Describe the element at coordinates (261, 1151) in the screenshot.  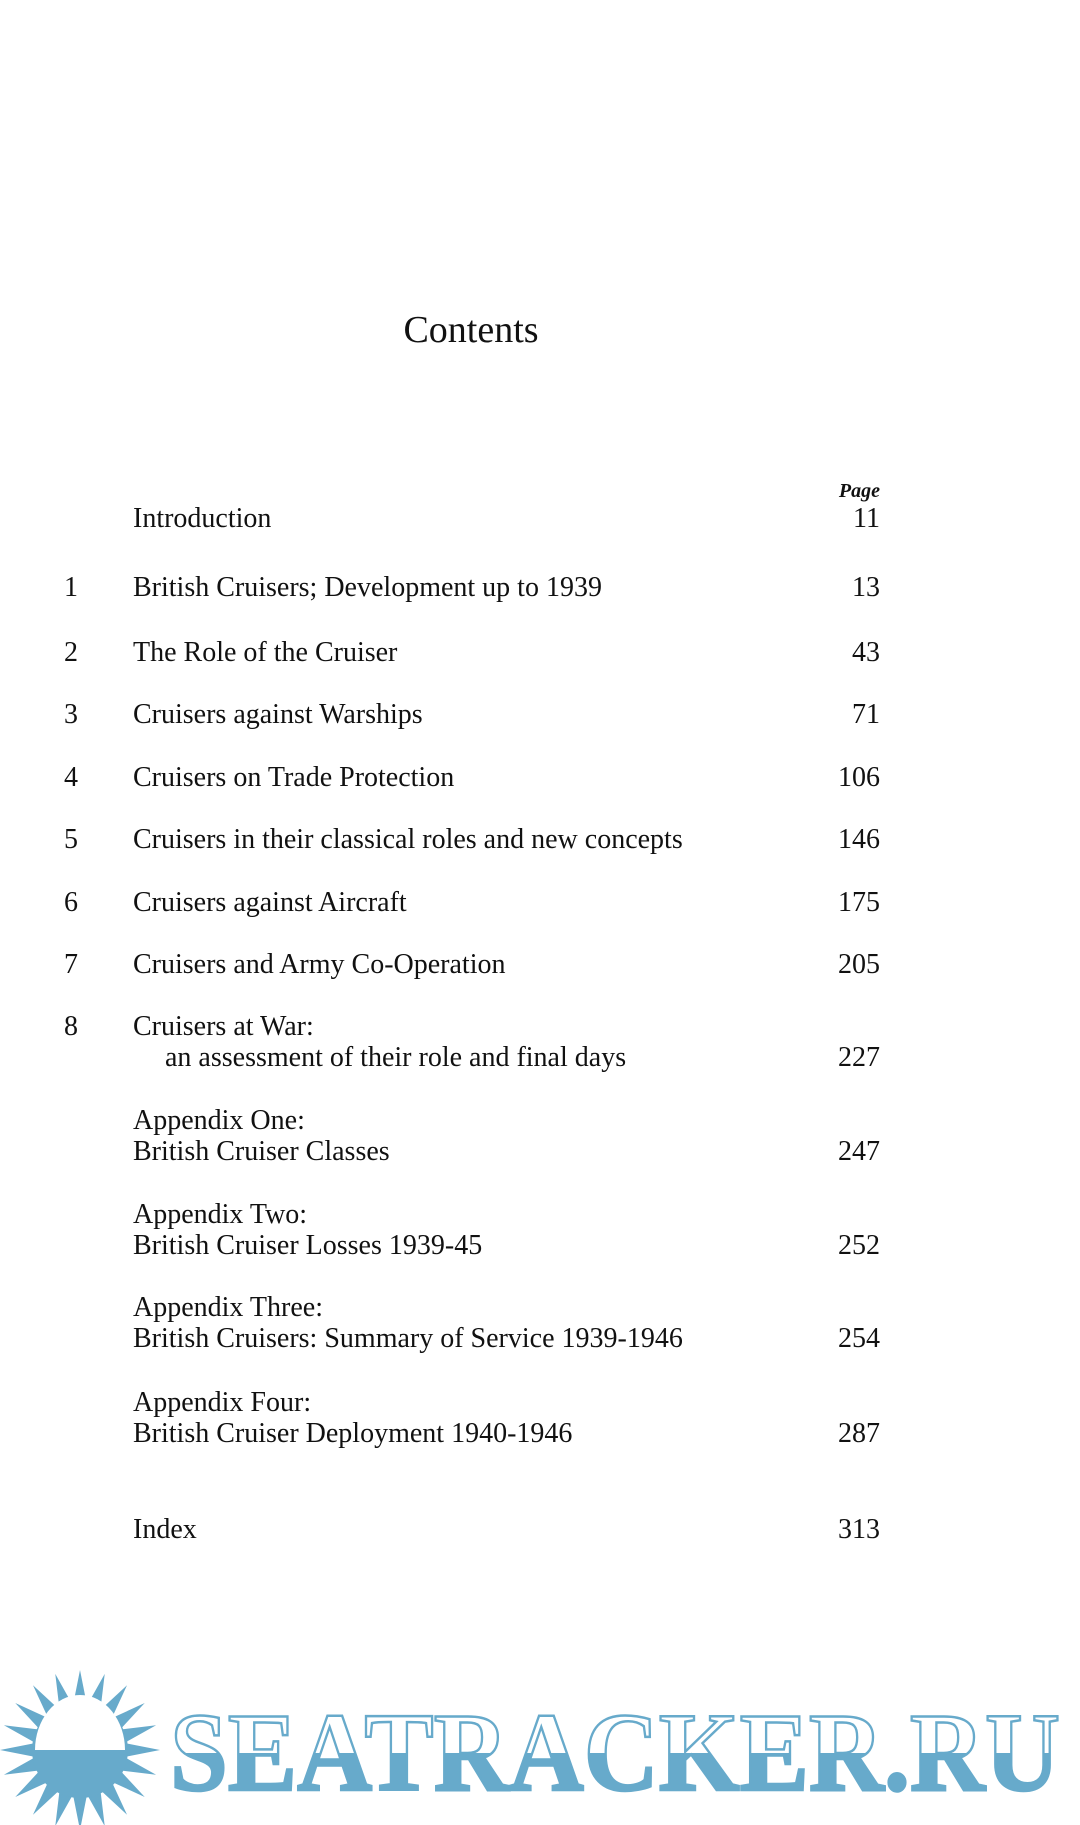
I see `entry-title-line: British Cruiser Classes` at that location.